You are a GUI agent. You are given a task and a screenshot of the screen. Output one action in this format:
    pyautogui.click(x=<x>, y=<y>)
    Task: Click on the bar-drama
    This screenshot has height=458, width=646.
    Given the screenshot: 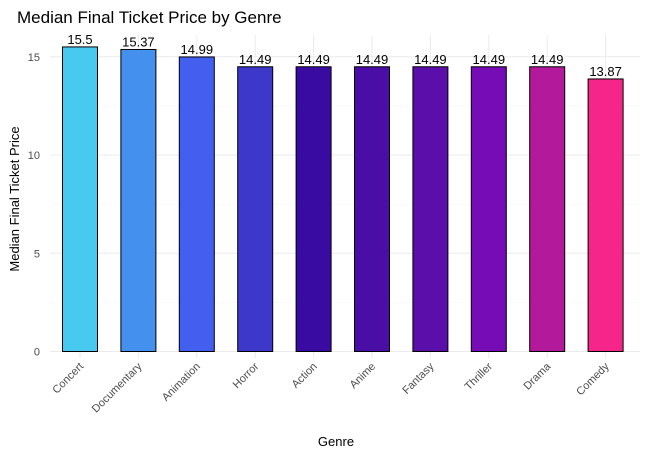 What is the action you would take?
    pyautogui.click(x=547, y=209)
    